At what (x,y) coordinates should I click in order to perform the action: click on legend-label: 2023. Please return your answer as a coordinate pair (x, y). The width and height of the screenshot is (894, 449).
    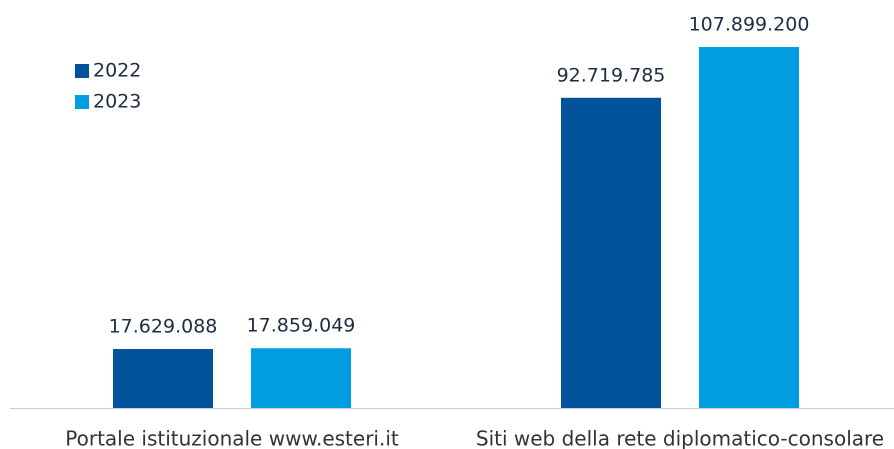
    Looking at the image, I should click on (117, 102).